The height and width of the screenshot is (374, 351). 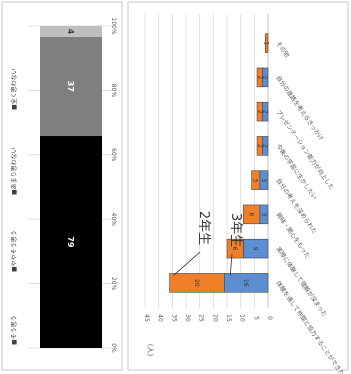 What do you see at coordinates (208, 335) in the screenshot?
I see `count-tick-labels: 0 5 10 15 20 25 30 35 40 45 (人)` at bounding box center [208, 335].